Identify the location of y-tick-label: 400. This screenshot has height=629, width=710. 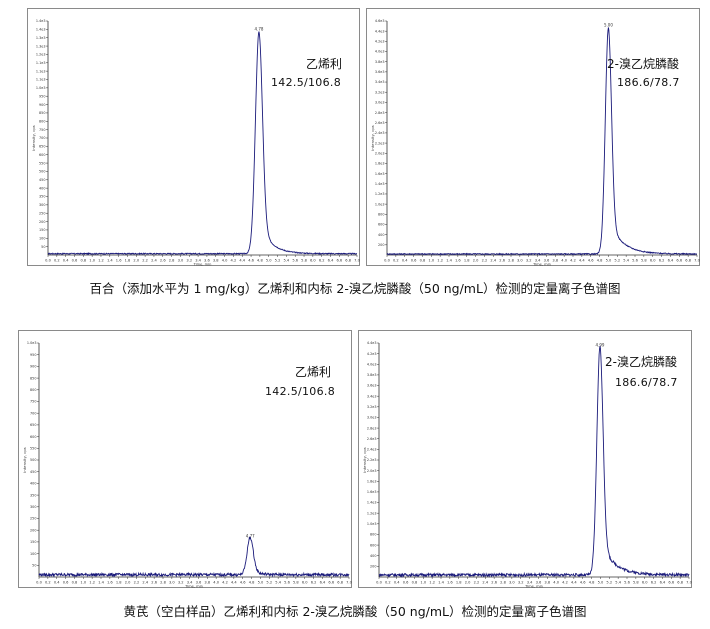
(33, 484).